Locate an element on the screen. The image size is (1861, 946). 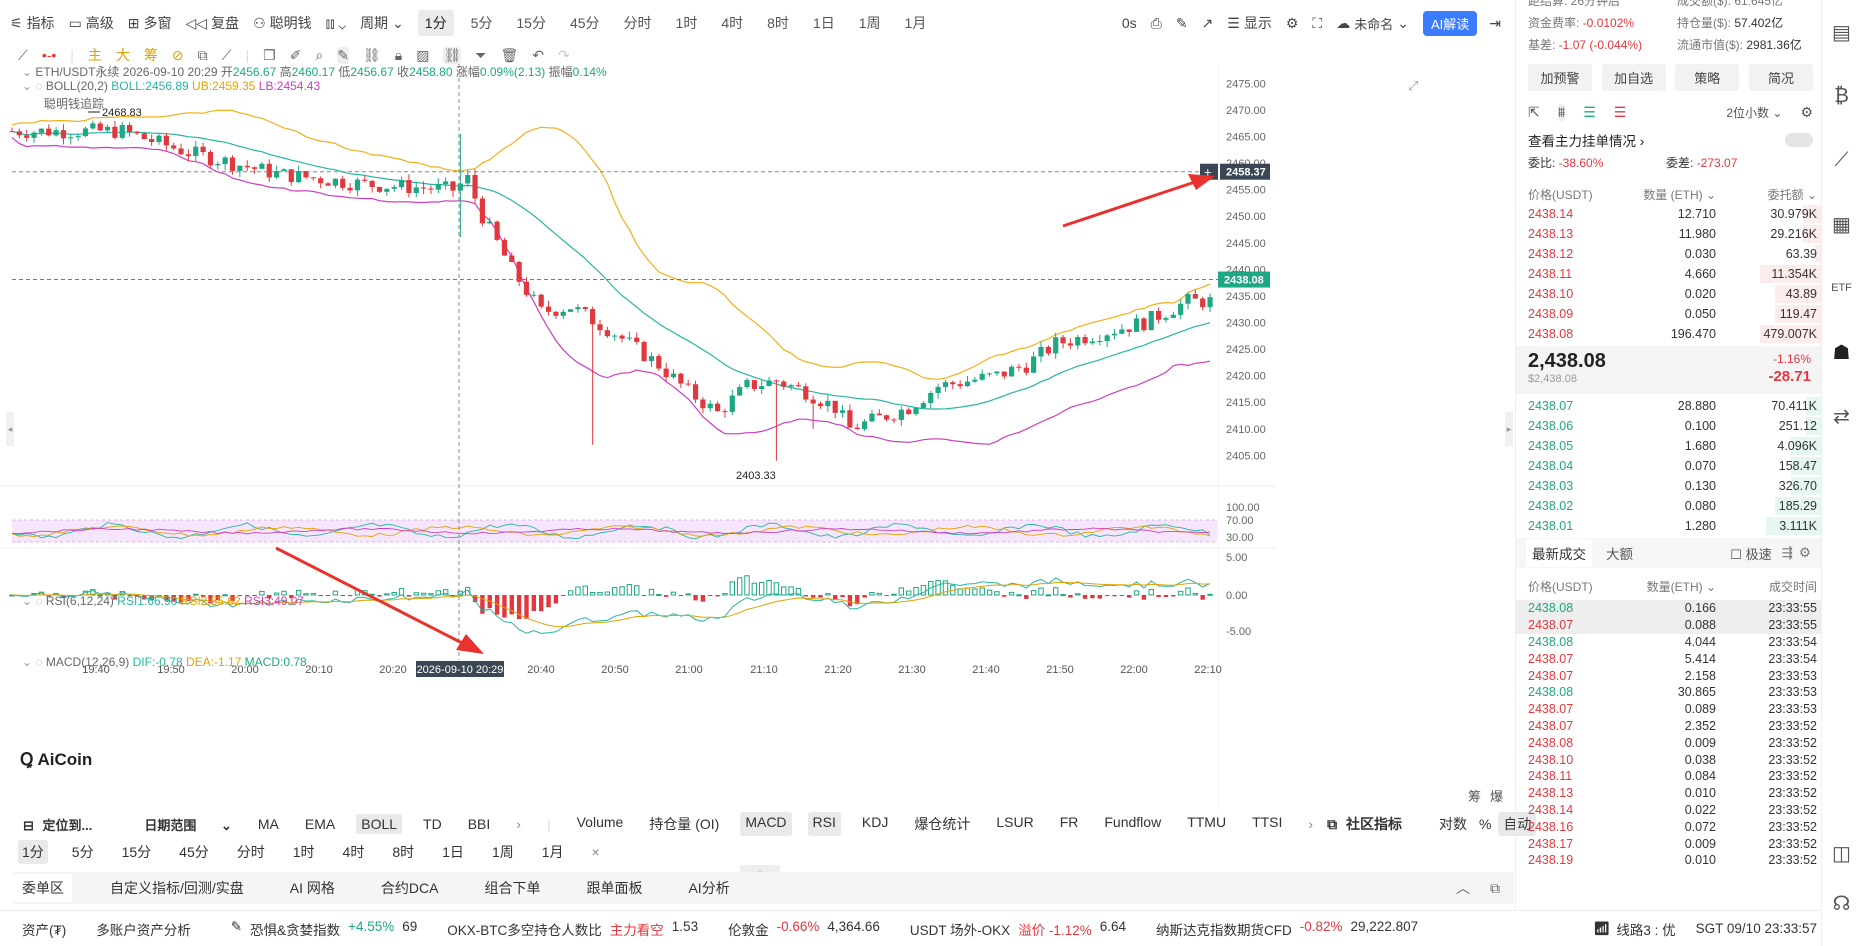
template-icon: ▨ is located at coordinates (423, 54).